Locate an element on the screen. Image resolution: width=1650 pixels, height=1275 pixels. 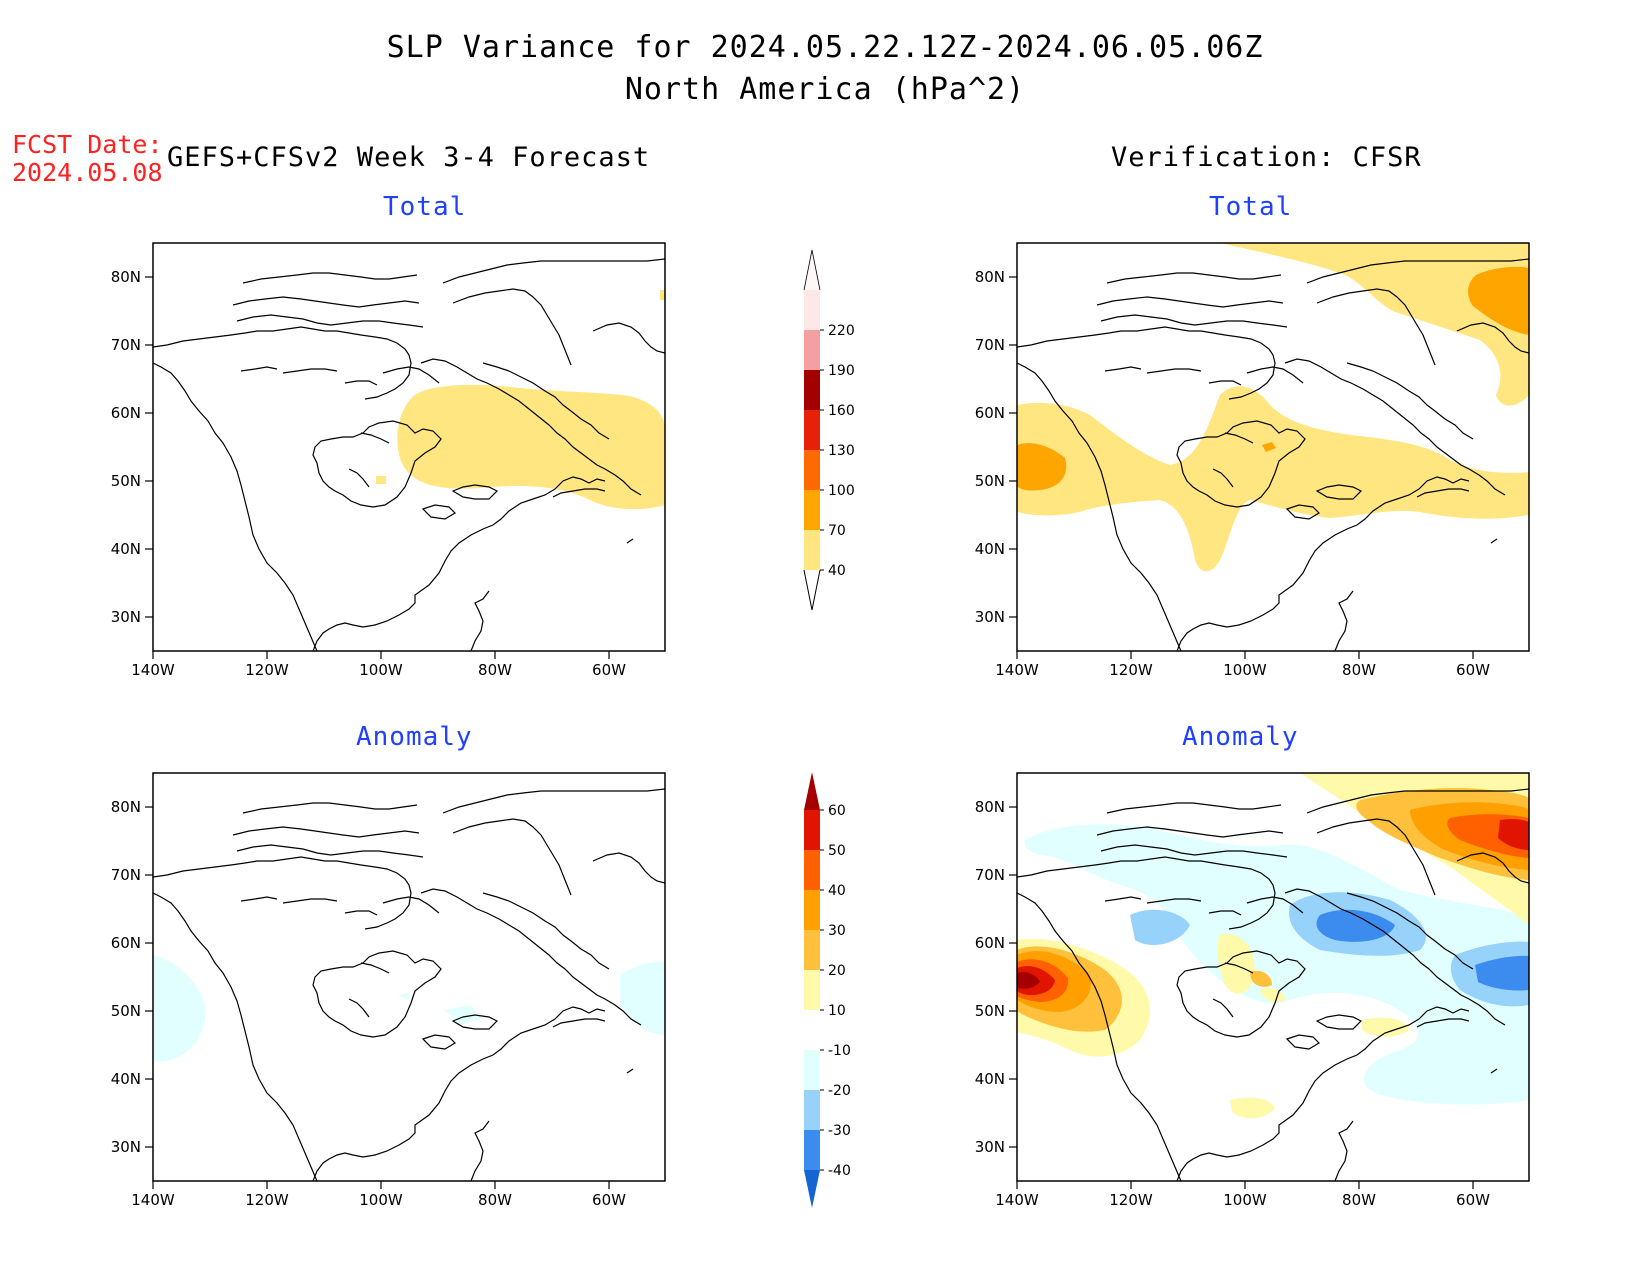
fcst-date-value: 2024.05.08 is located at coordinates (87, 172).